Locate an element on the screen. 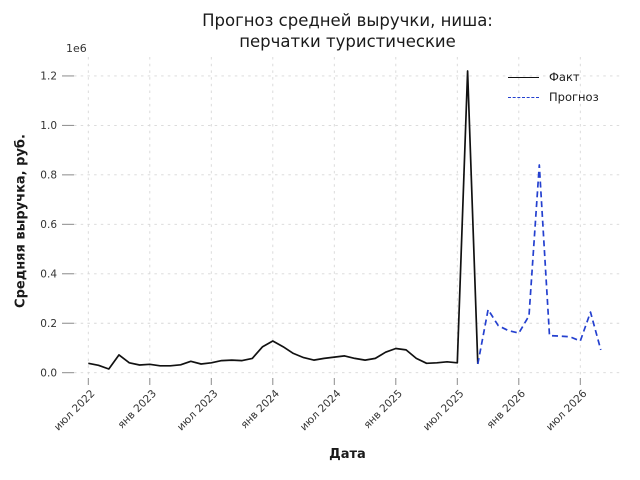 This screenshot has height=480, width=640. legend-entry-forecast: Прогноз is located at coordinates (553, 97).